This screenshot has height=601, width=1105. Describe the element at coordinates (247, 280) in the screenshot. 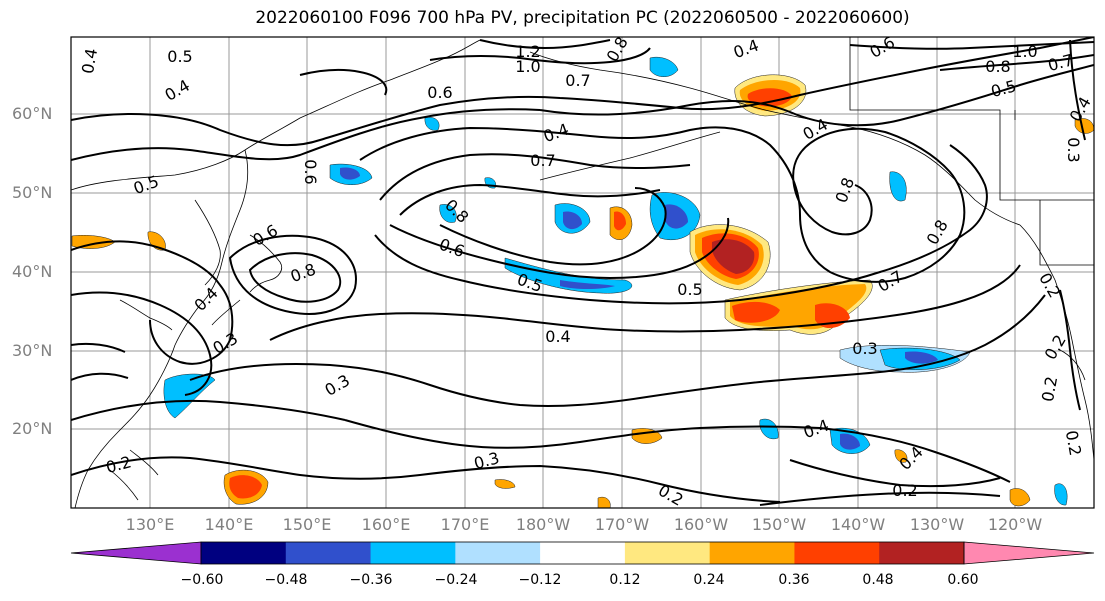

I see `japan-coastline` at that location.